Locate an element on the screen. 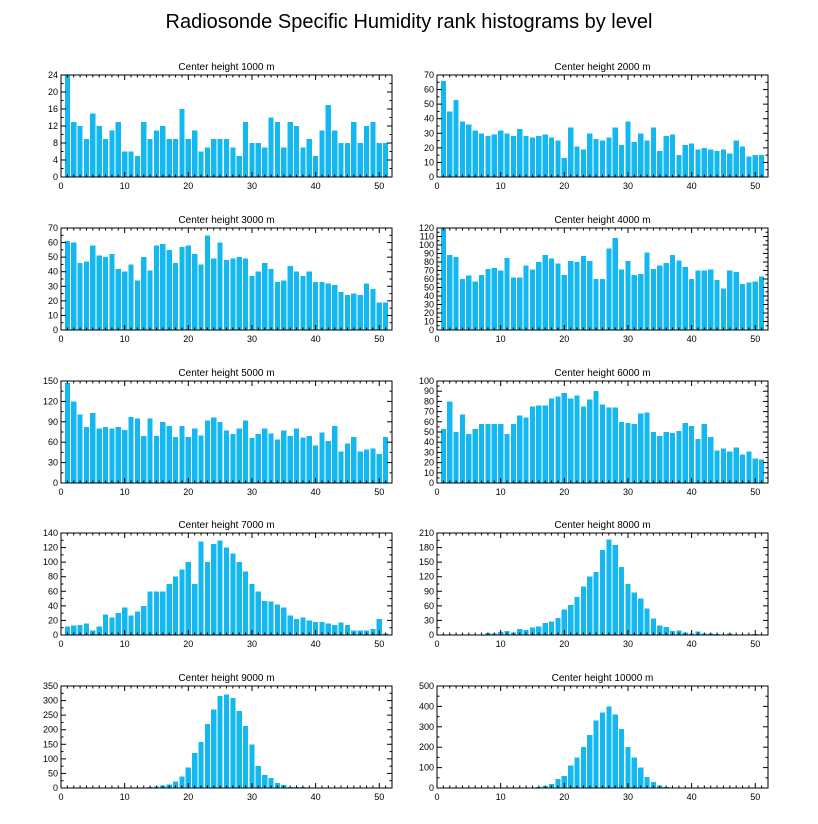 The image size is (818, 824). y-tick-label: 400 is located at coordinates (426, 706).